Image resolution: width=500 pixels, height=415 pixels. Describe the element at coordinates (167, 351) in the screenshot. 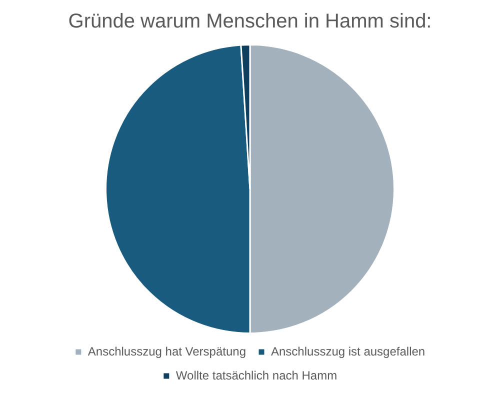

I see `legend-label: Anschlusszug hat Verspätung` at that location.